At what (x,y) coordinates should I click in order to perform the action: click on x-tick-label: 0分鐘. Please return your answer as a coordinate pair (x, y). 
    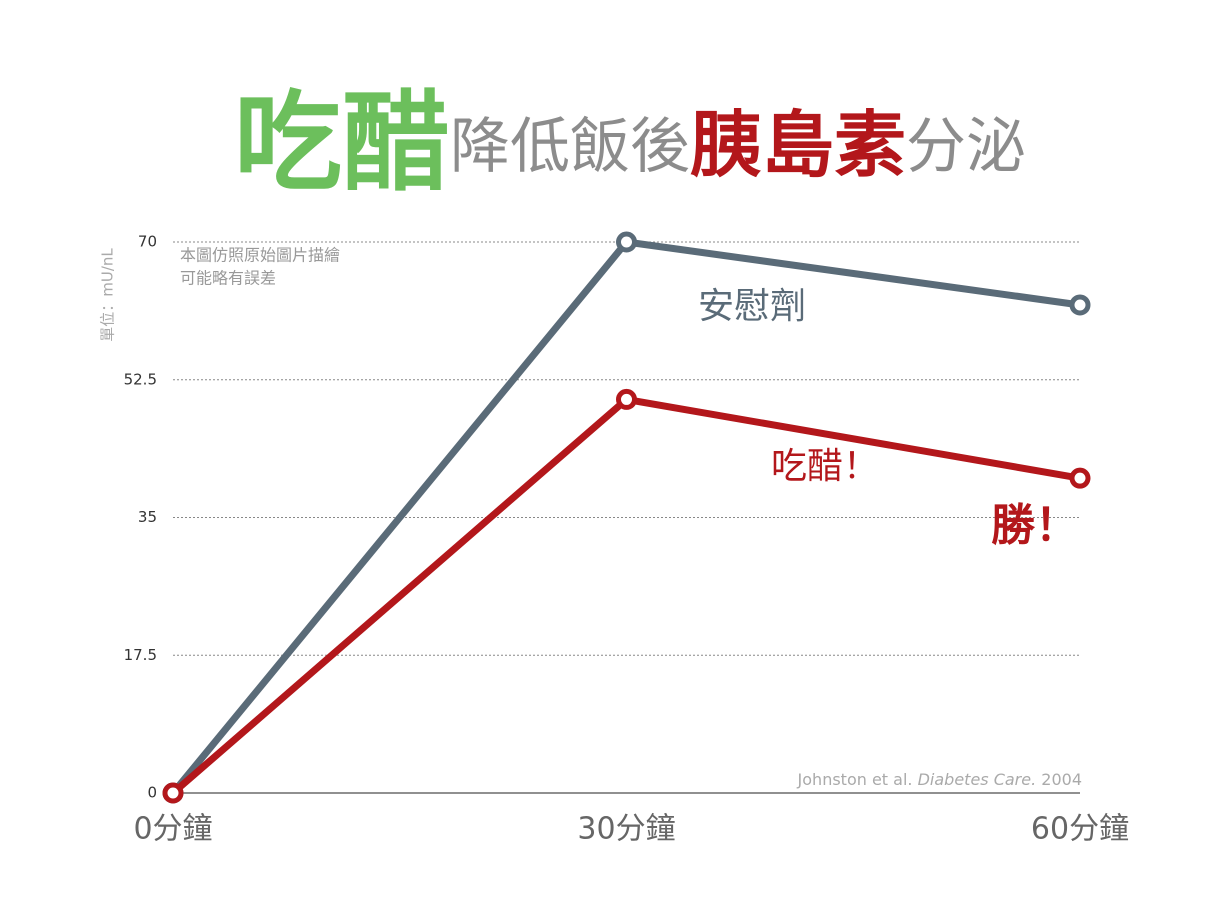
    Looking at the image, I should click on (172, 829).